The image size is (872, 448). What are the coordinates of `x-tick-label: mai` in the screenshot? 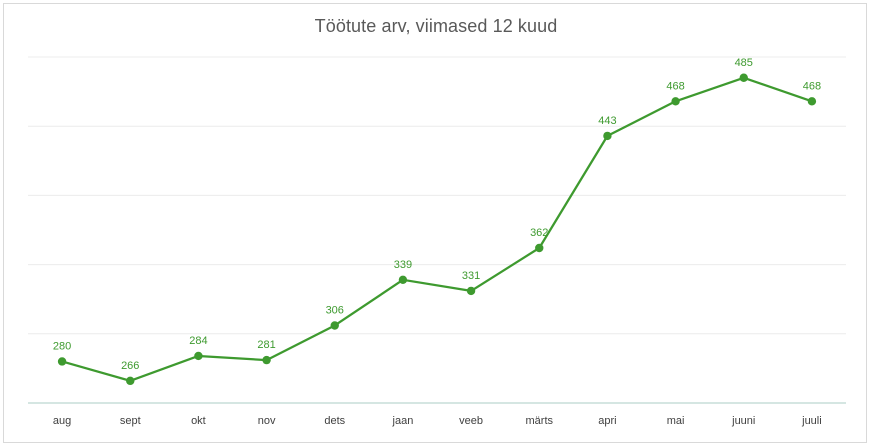 It's located at (676, 421).